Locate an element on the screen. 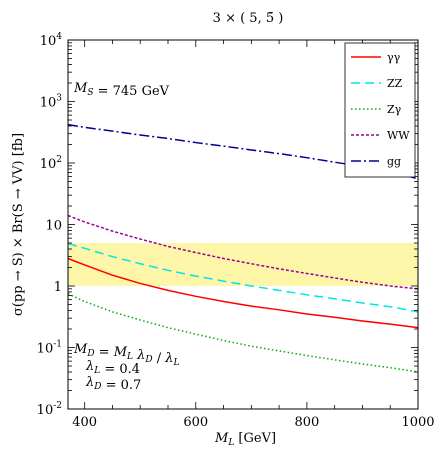 This screenshot has height=450, width=436. annot-relation: MD = ML λD / λL is located at coordinates (126, 355).